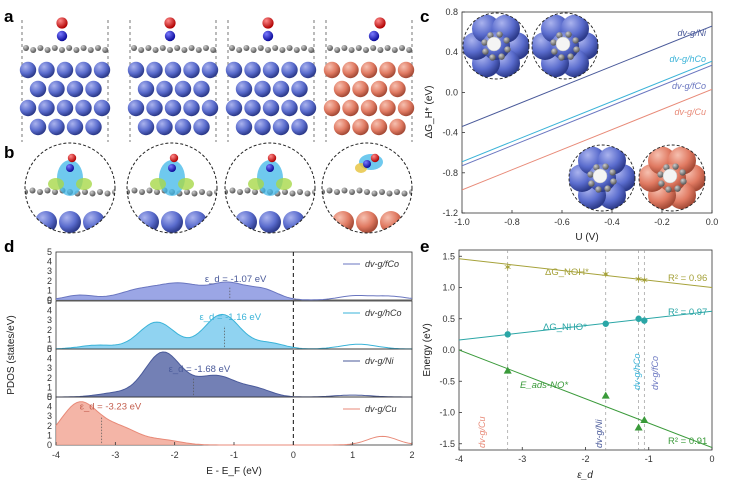 The height and width of the screenshot is (491, 734). What do you see at coordinates (234, 471) in the screenshot?
I see `panel-d-xlabel: E - E_F (eV)` at bounding box center [234, 471].